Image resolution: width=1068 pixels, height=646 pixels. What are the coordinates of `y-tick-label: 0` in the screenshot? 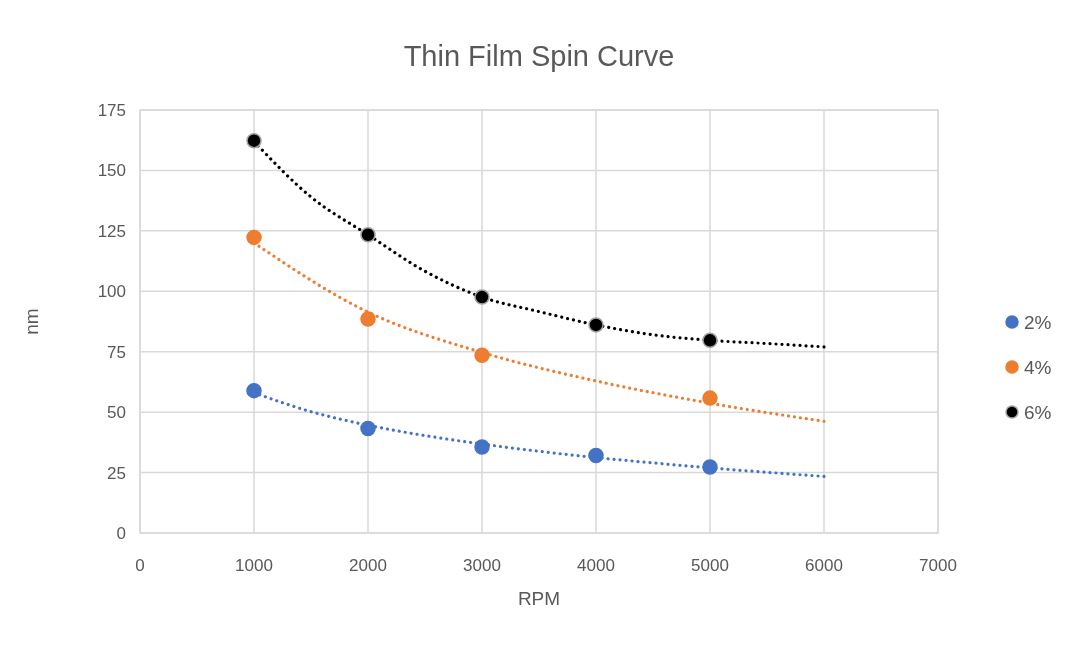 It's located at (121, 533).